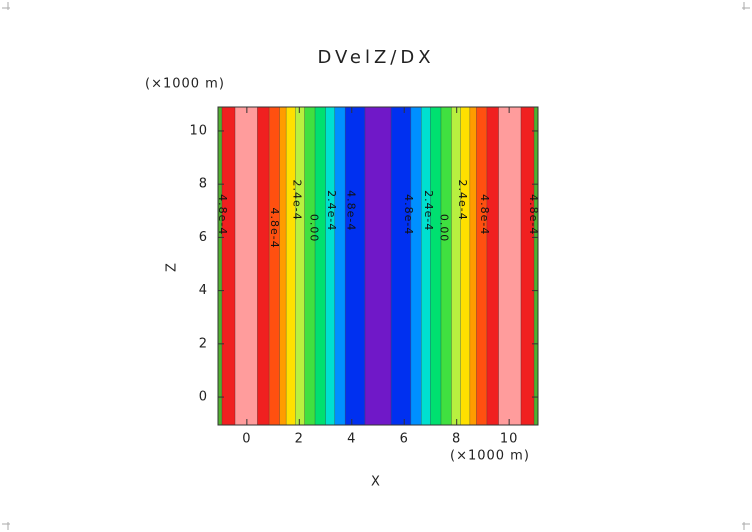  What do you see at coordinates (490, 456) in the screenshot?
I see `x-units: (×1000 m)` at bounding box center [490, 456].